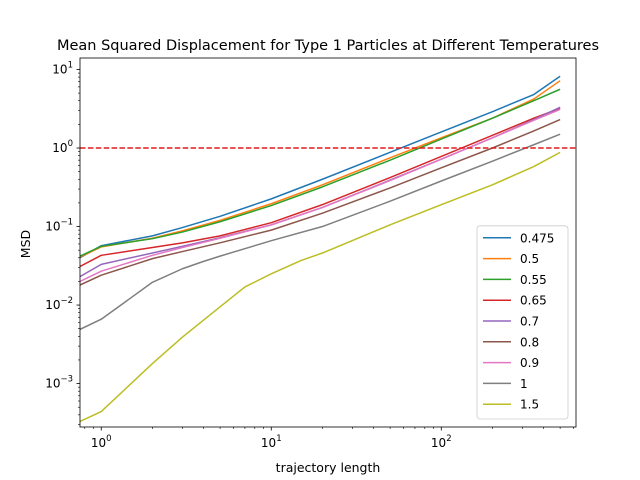 This screenshot has height=480, width=640. What do you see at coordinates (524, 384) in the screenshot?
I see `legend-label-7: 1` at bounding box center [524, 384].